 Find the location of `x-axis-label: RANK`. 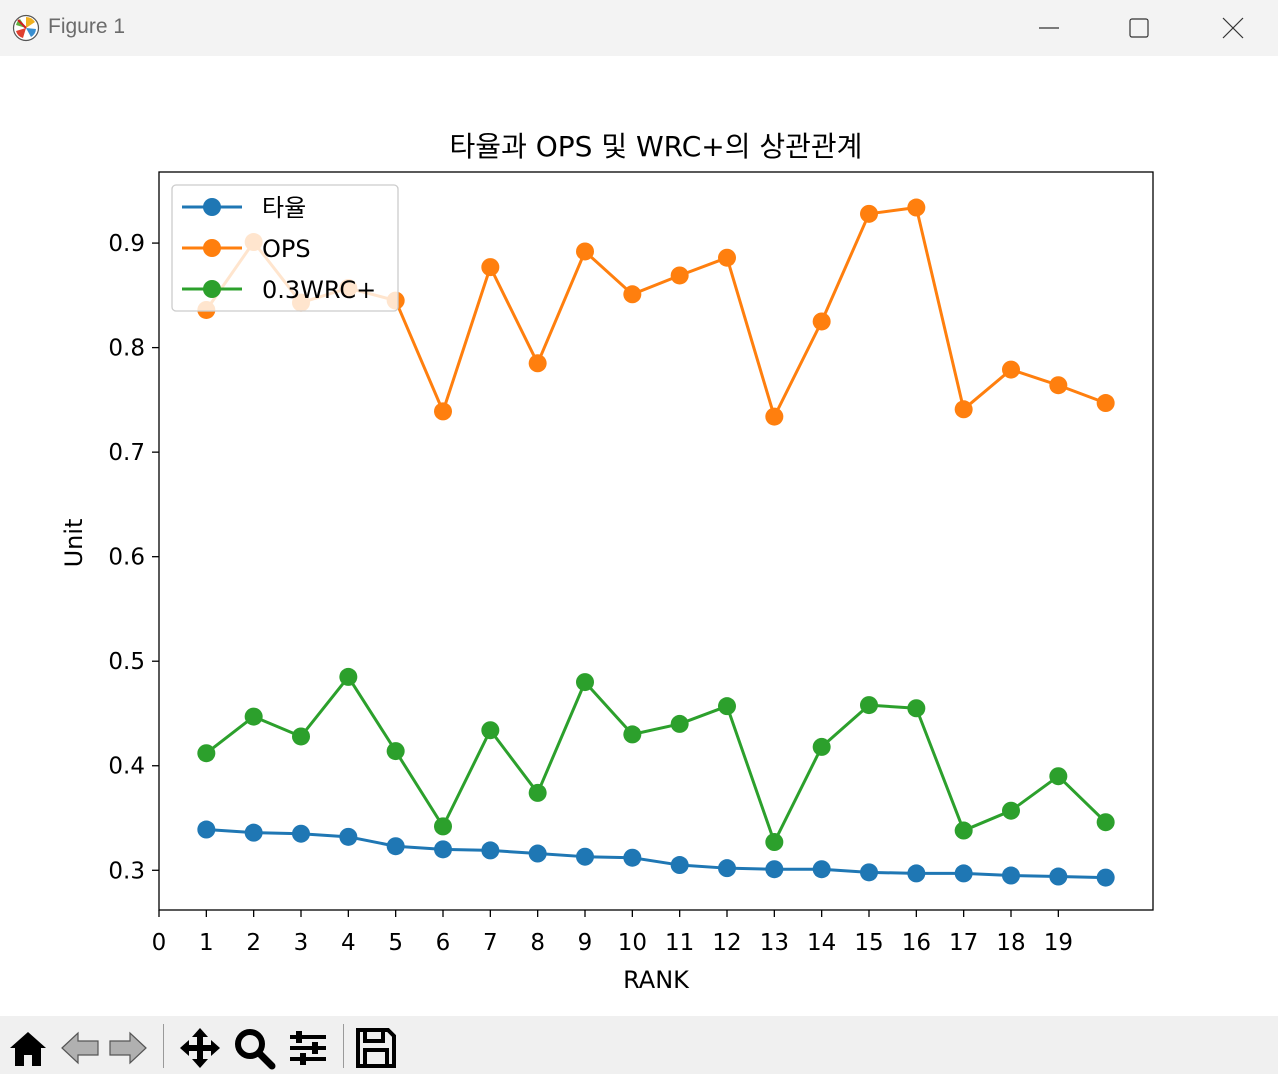

x-axis-label: RANK is located at coordinates (656, 980).